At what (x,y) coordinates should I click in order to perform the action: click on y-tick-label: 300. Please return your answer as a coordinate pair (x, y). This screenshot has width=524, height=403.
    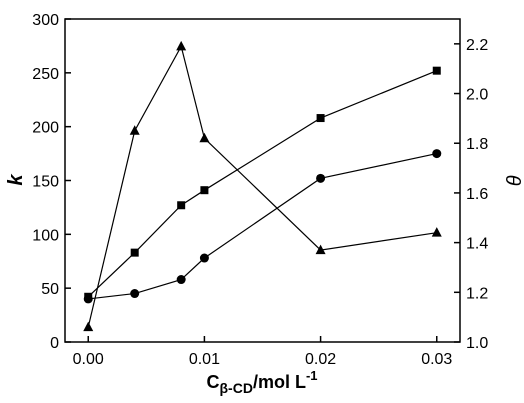
    Looking at the image, I should click on (45, 20).